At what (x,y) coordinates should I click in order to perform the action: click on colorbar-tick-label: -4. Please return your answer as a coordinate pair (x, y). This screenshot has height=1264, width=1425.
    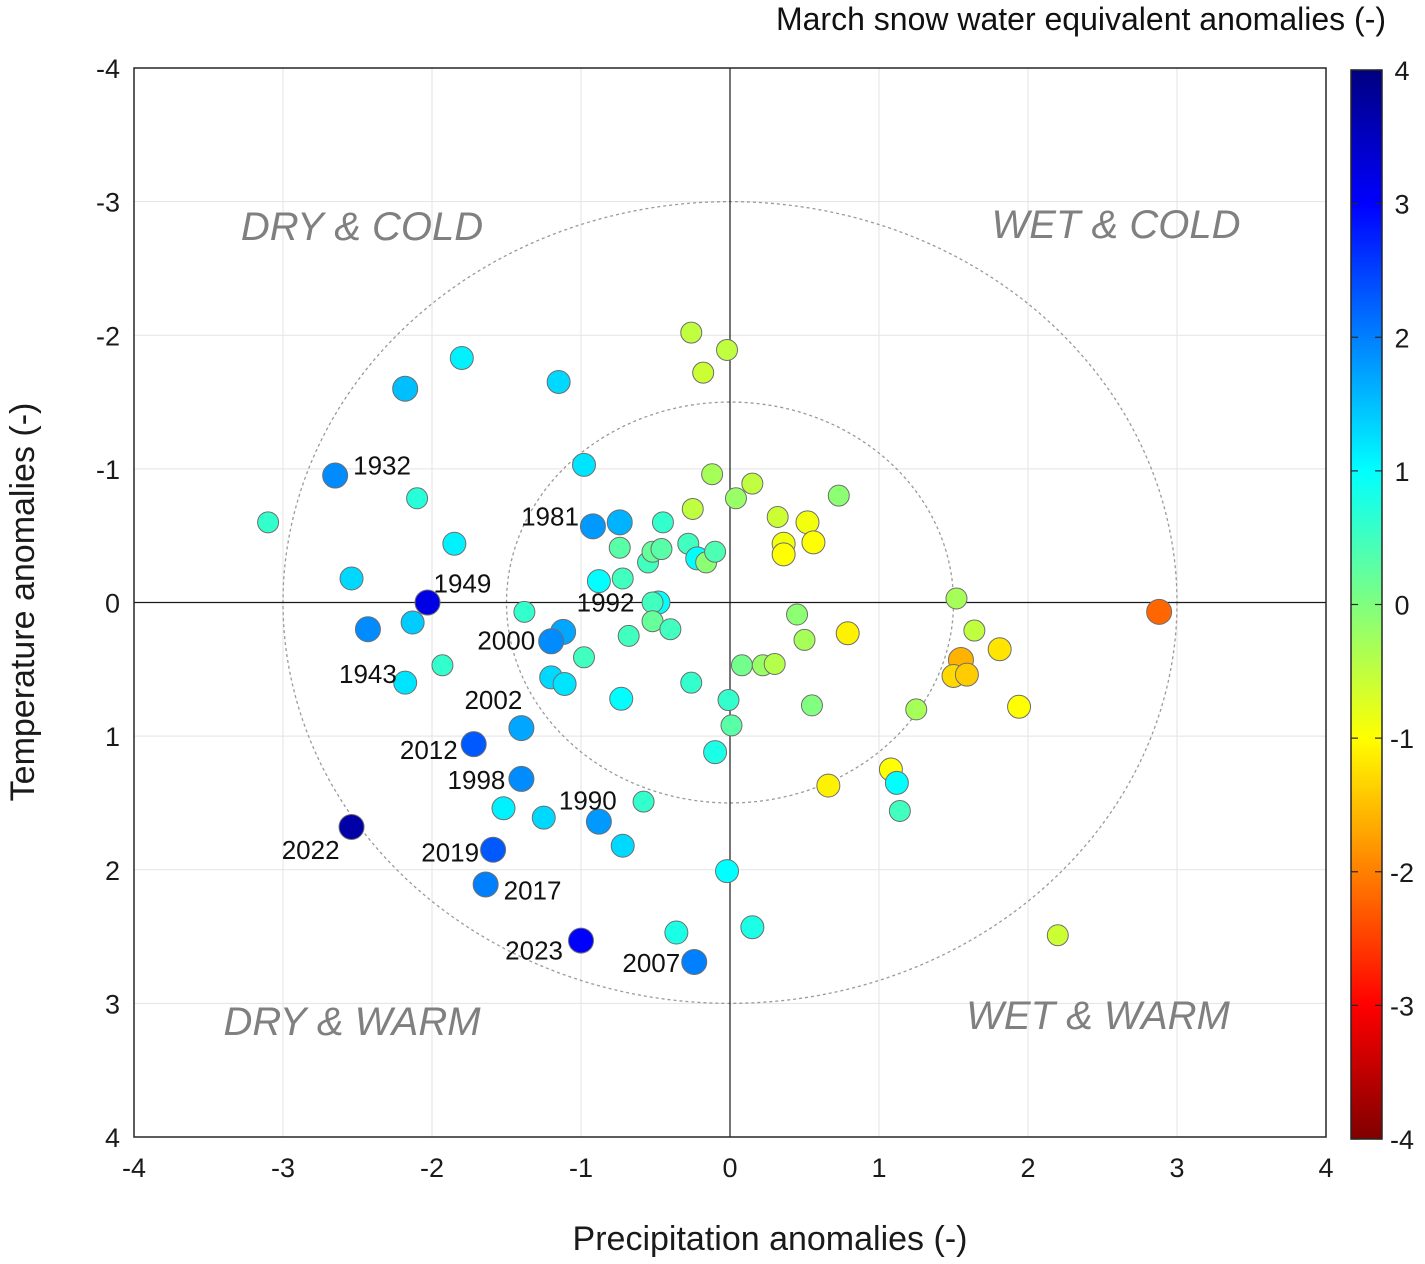
    Looking at the image, I should click on (1402, 1140).